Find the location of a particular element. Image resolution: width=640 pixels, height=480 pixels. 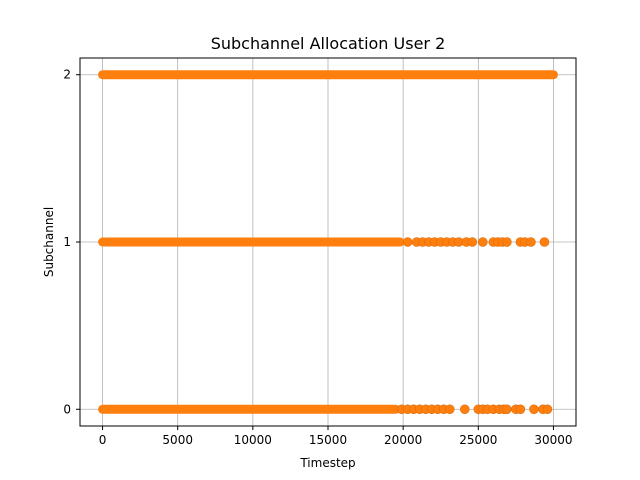

x-tick-label-1: 5000 is located at coordinates (177, 440).